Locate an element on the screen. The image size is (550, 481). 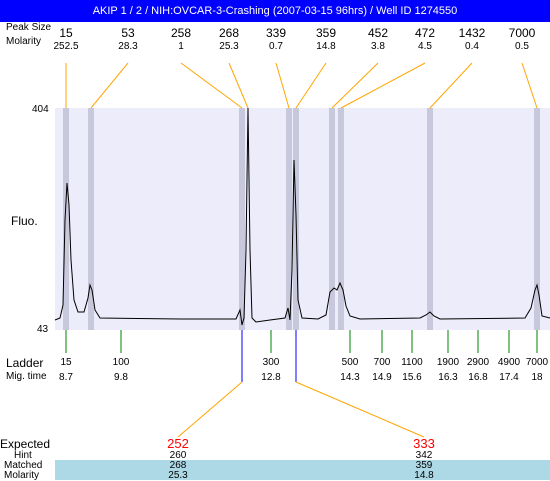
expected-value: 333 is located at coordinates (424, 443).